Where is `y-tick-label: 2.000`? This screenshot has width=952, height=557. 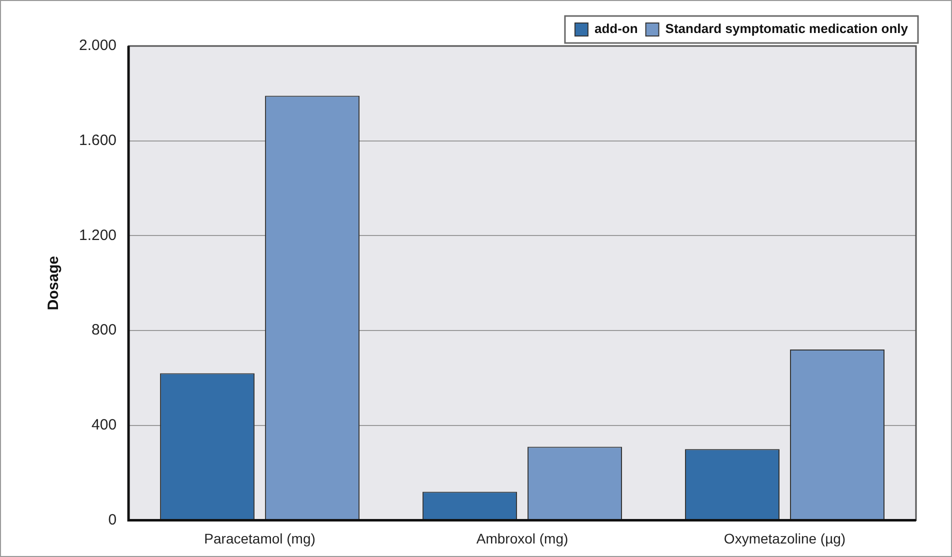 y-tick-label: 2.000 is located at coordinates (97, 45).